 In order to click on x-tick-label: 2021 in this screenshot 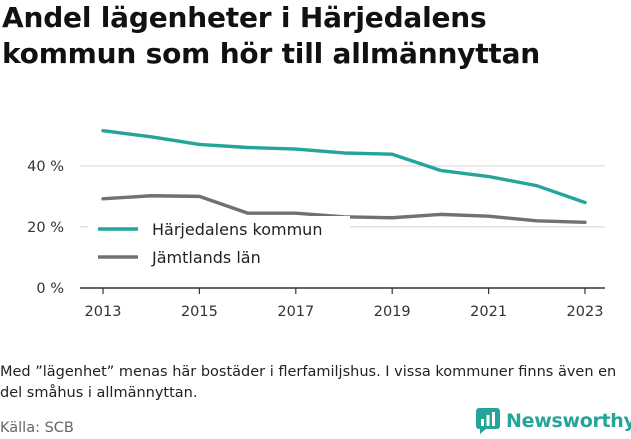, I will do `click(488, 312)`.